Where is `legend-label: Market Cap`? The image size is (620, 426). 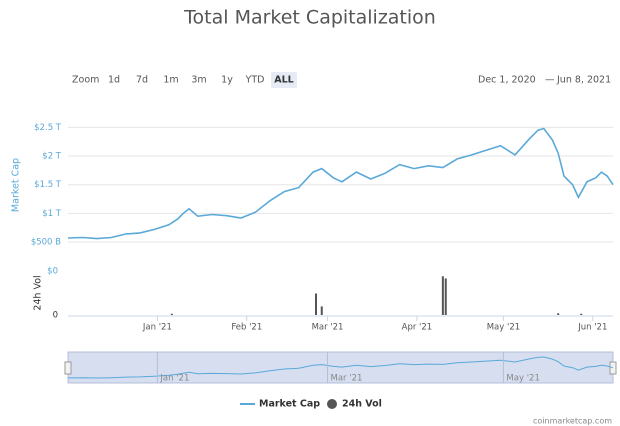 legend-label: Market Cap is located at coordinates (289, 404).